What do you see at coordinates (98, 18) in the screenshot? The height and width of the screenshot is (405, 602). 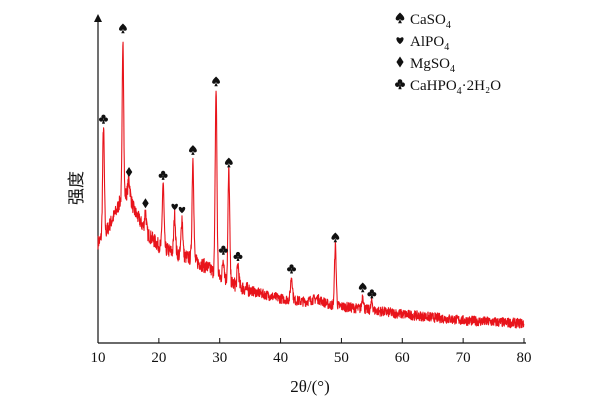 I see `y-axis-arrow` at bounding box center [98, 18].